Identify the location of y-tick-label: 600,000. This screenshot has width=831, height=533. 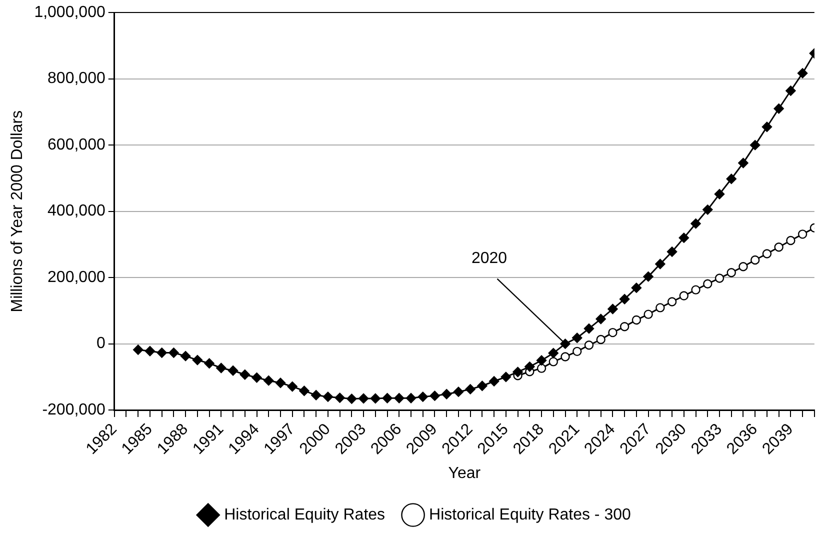
(77, 145).